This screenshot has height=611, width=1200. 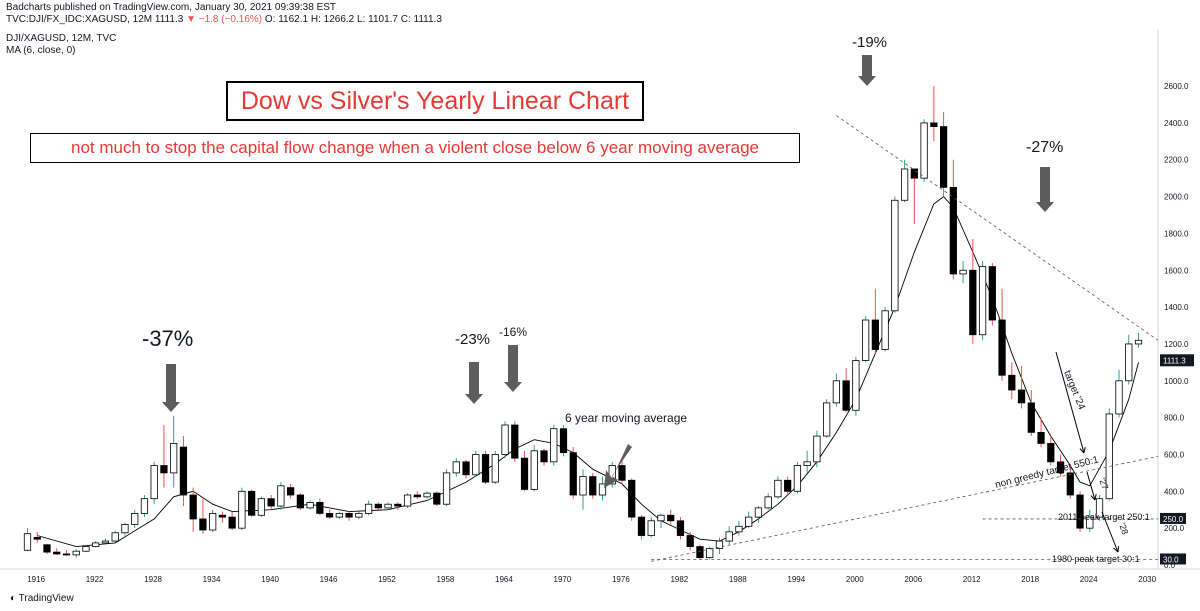 I want to click on tradingview-logo: ◐ TradingView, so click(x=42, y=598).